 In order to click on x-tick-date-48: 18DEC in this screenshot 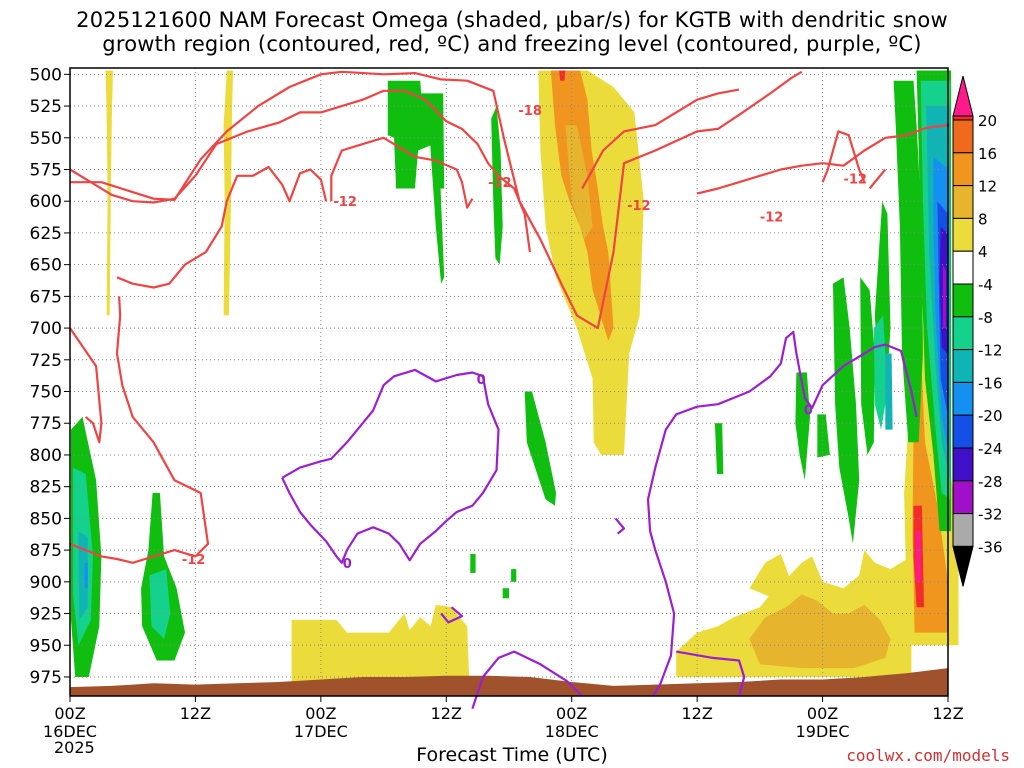, I will do `click(572, 731)`.